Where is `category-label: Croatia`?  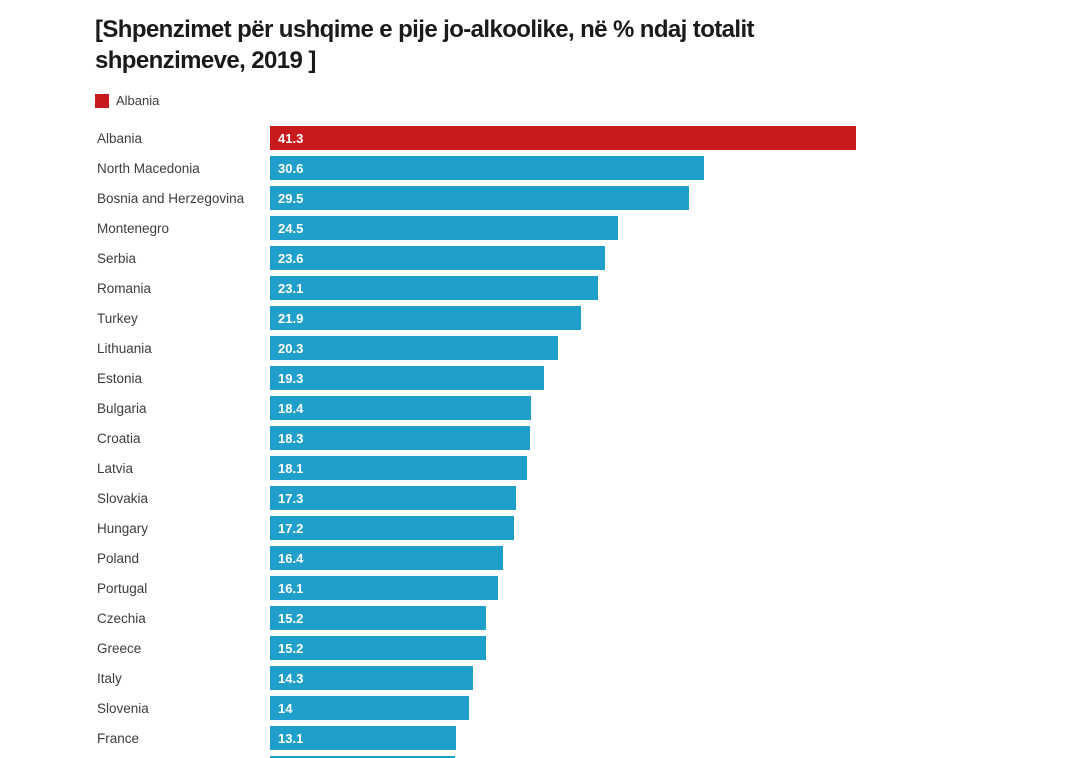
category-label: Croatia is located at coordinates (119, 438).